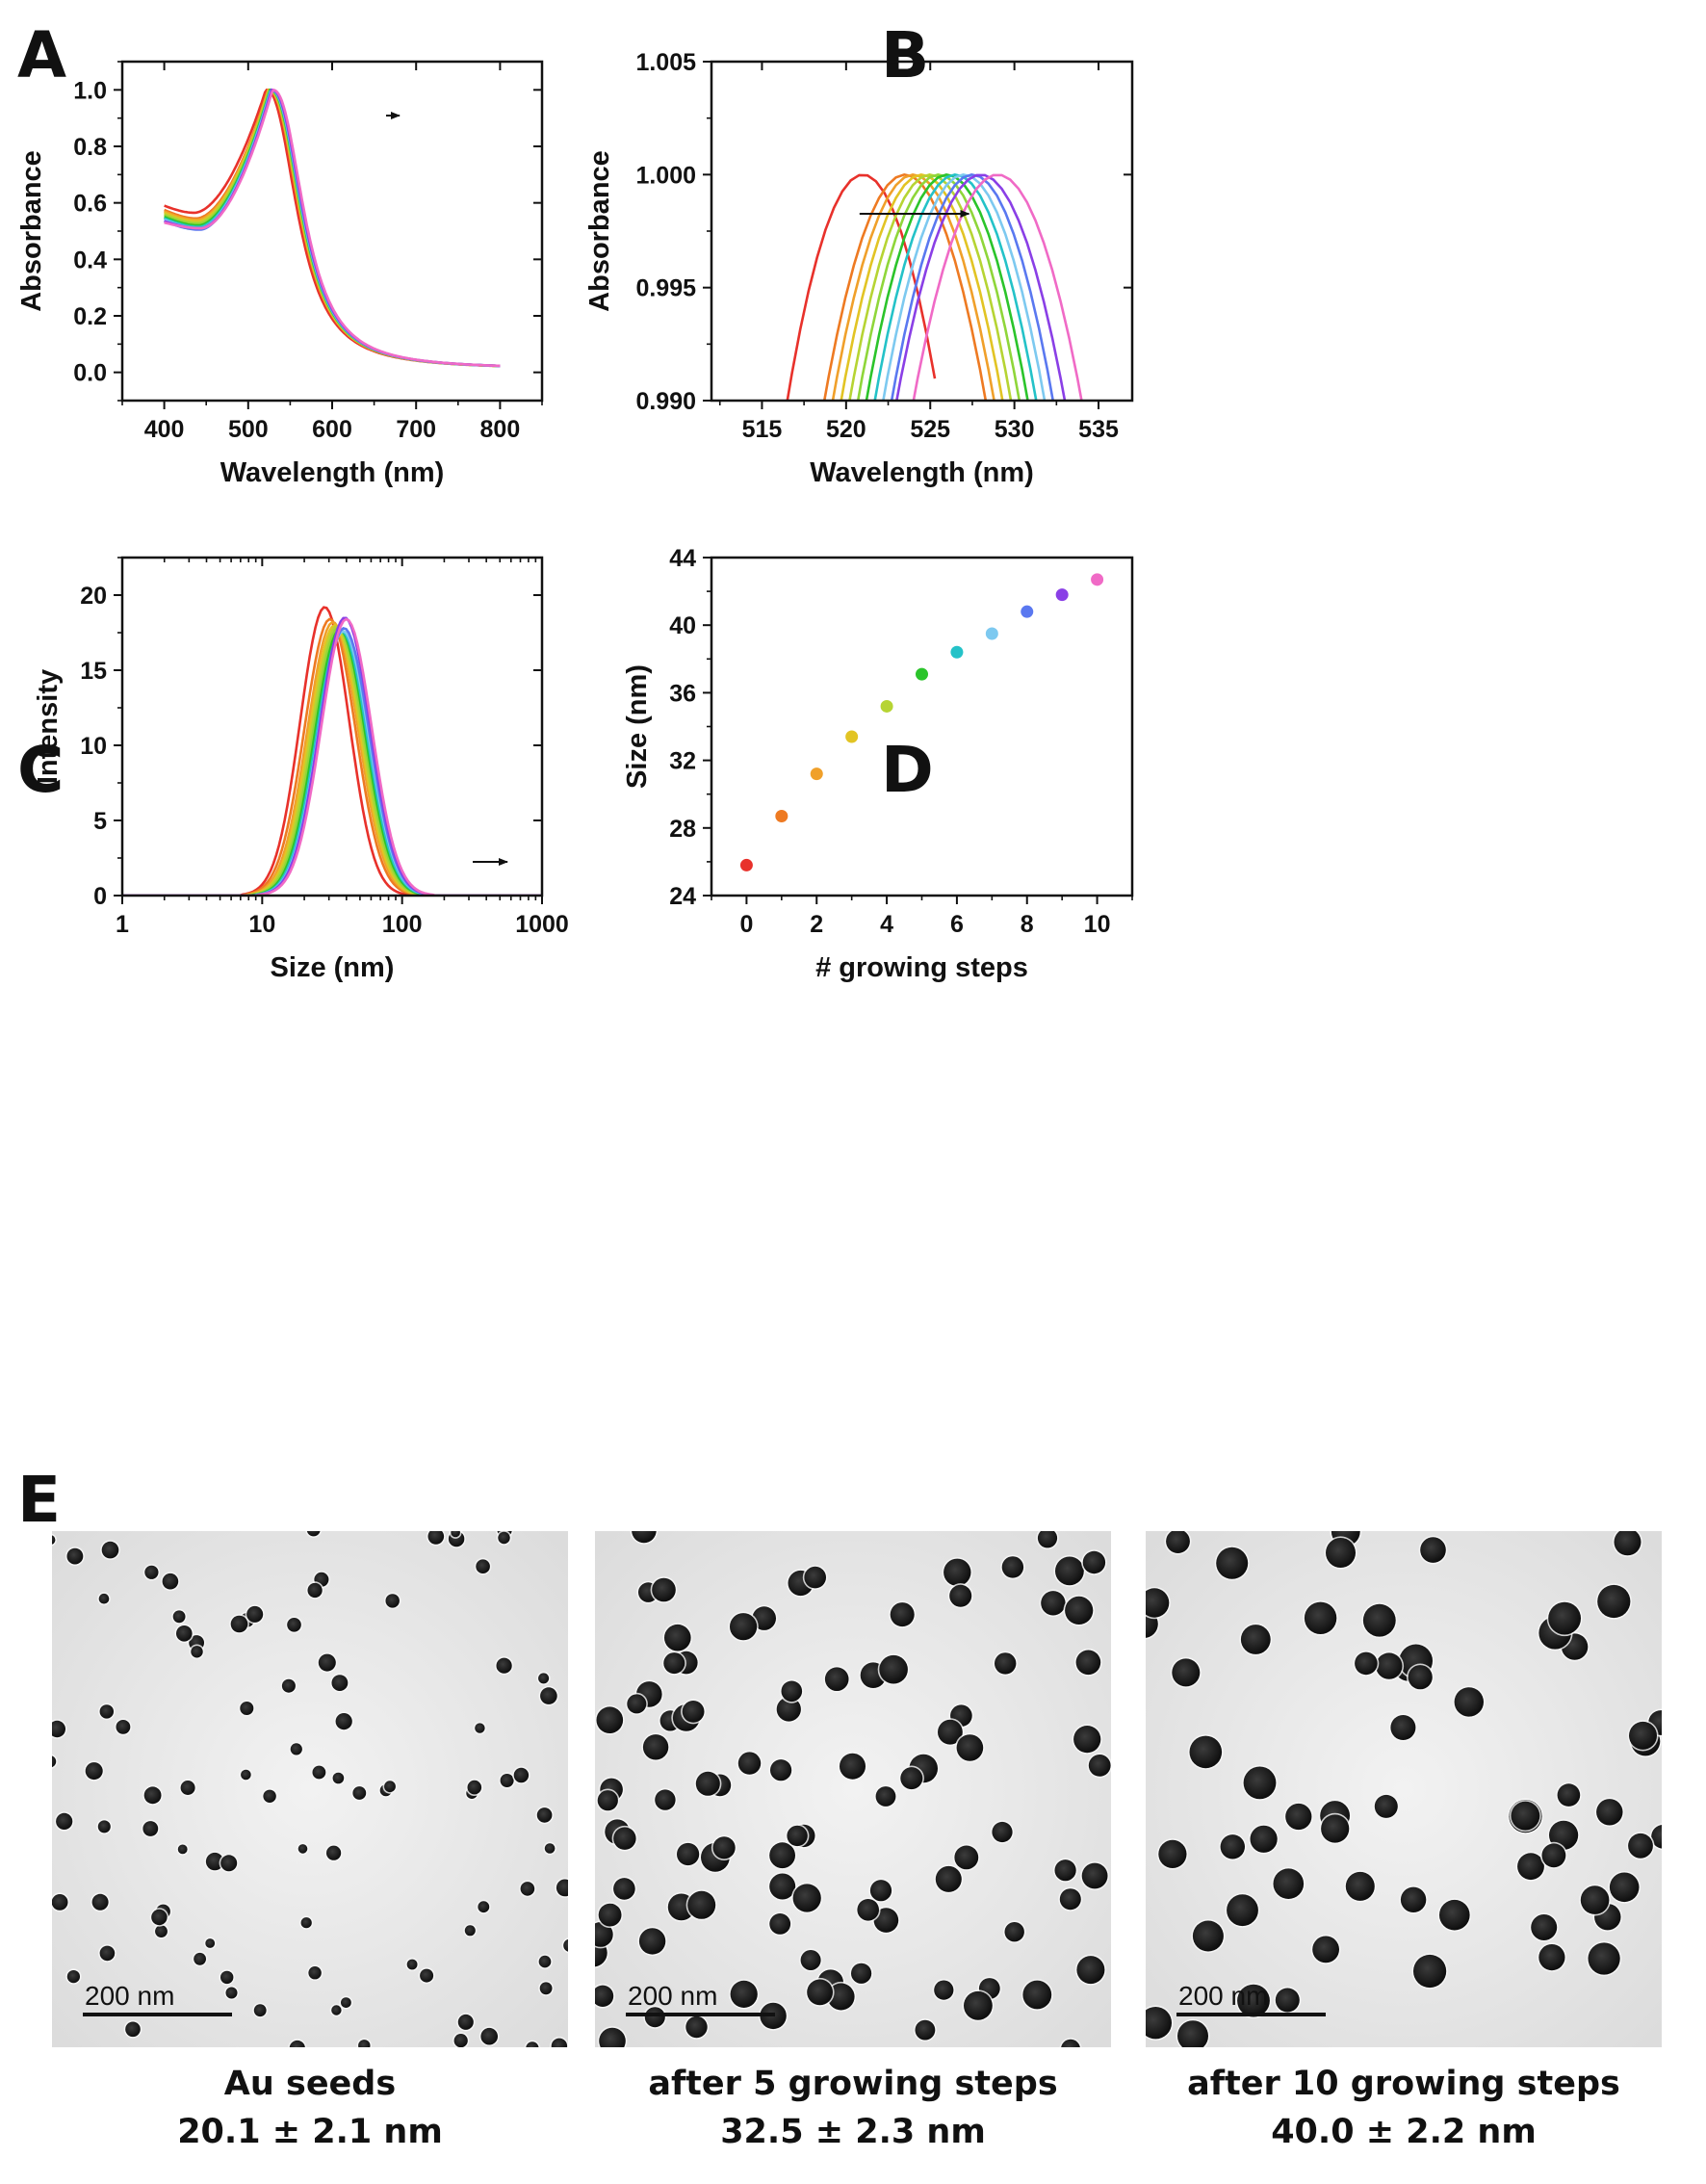 The image size is (1706, 2184). What do you see at coordinates (332, 761) in the screenshot?
I see `distribution-line` at bounding box center [332, 761].